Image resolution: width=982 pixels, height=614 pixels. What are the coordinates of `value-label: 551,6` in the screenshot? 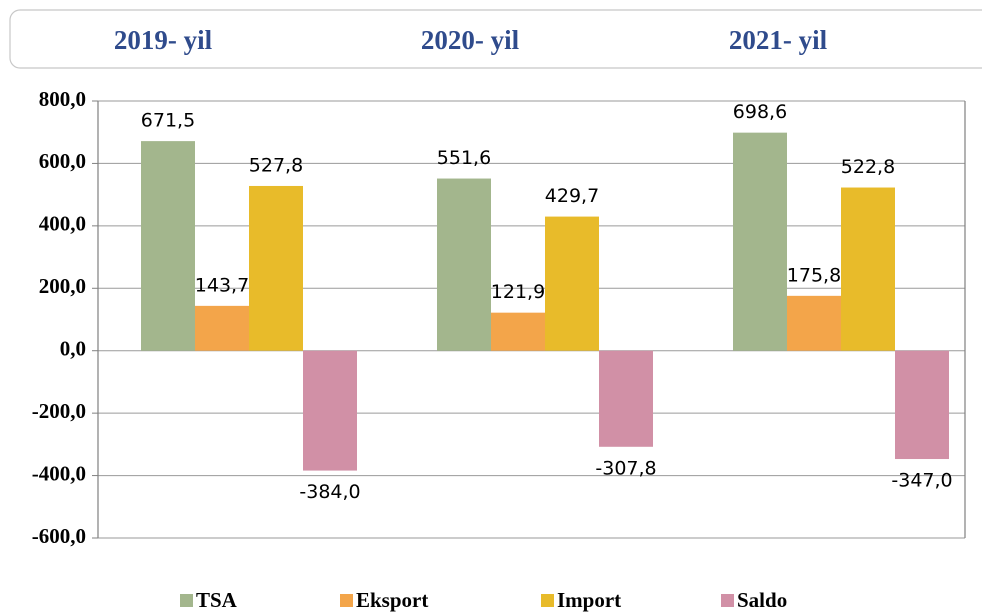 It's located at (464, 158).